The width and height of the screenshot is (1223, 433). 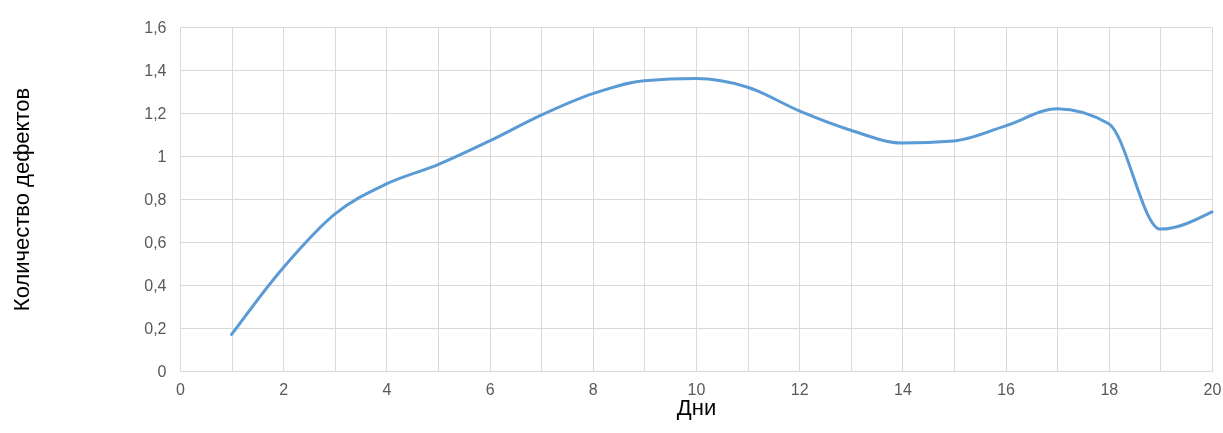 What do you see at coordinates (155, 285) in the screenshot?
I see `y-tick-label: 0,4` at bounding box center [155, 285].